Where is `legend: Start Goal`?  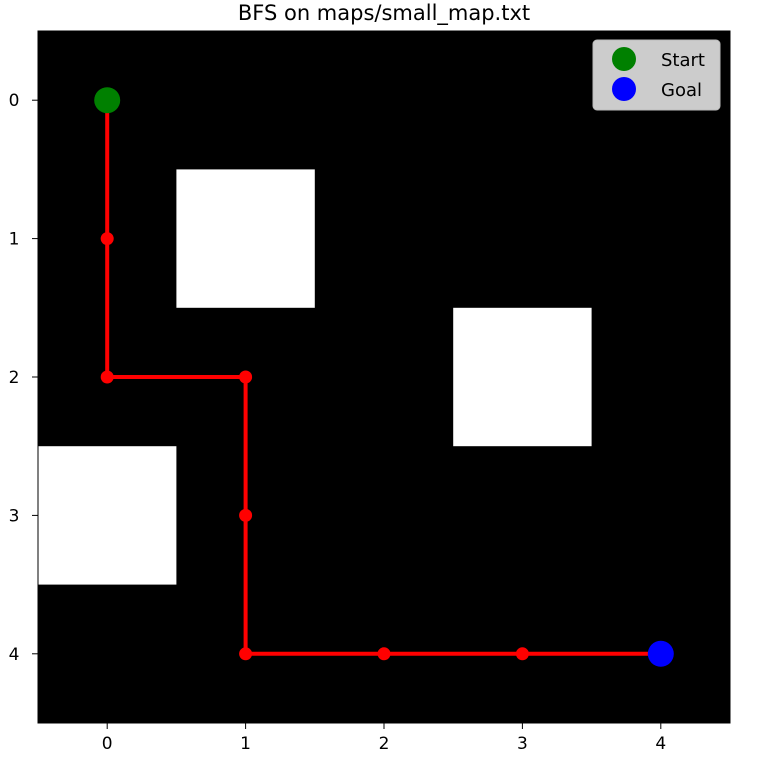 legend: Start Goal is located at coordinates (656, 75).